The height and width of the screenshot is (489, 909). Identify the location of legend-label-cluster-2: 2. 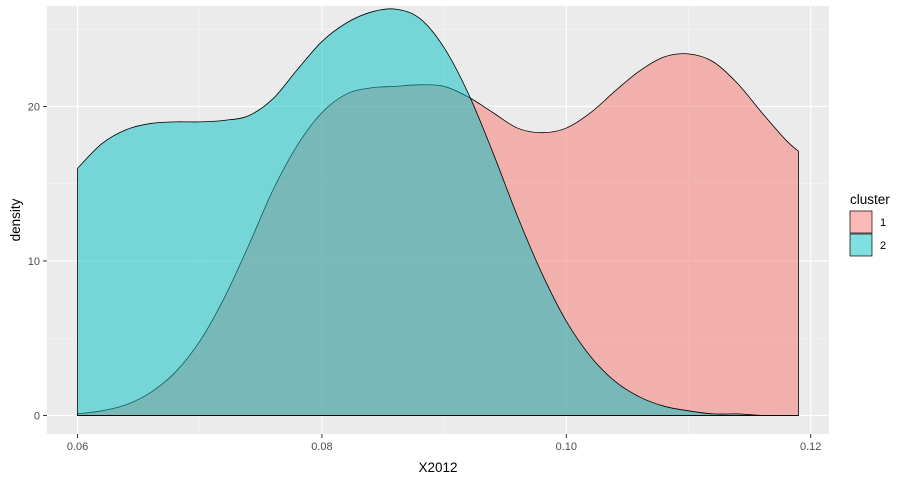
(883, 246).